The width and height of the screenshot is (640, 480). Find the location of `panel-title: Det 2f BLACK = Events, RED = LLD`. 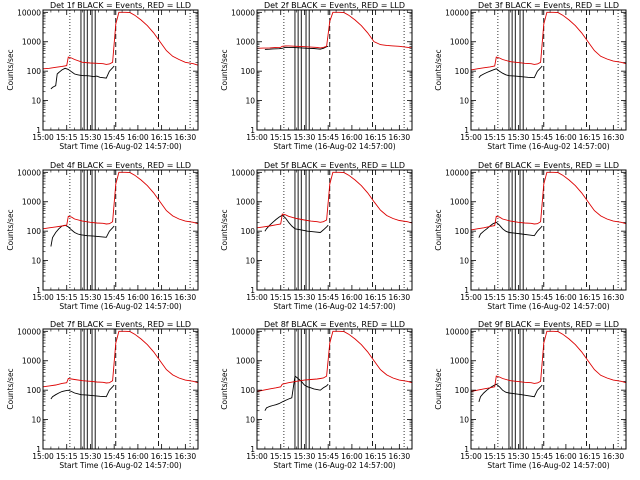

panel-title: Det 2f BLACK = Events, RED = LLD is located at coordinates (334, 5).